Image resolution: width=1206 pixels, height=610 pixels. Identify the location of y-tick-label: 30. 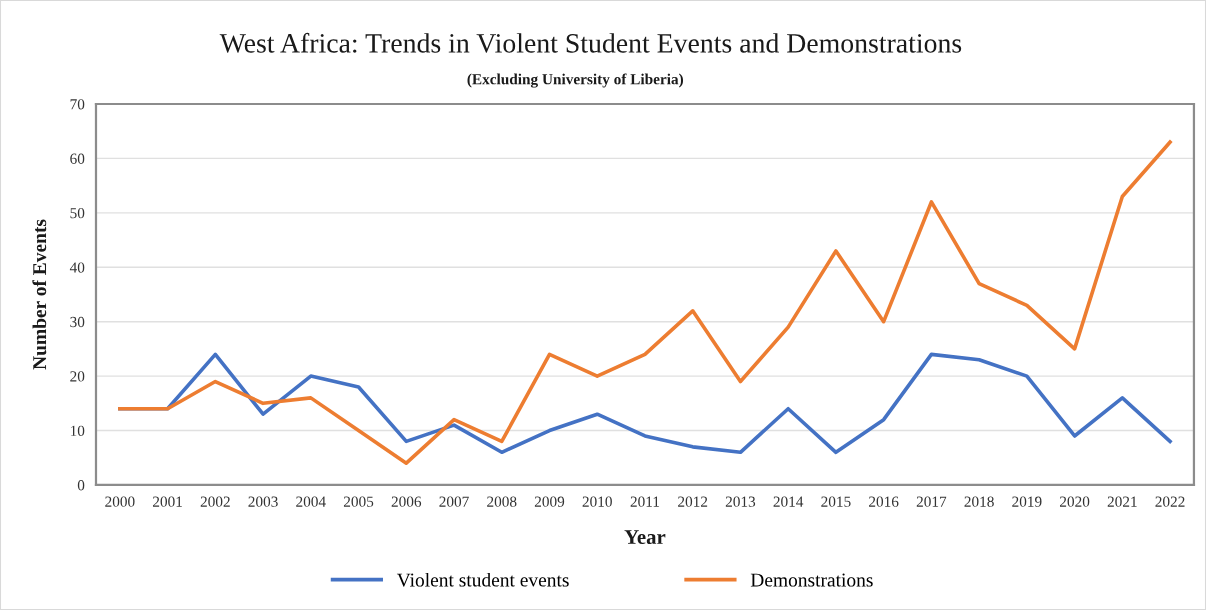
(77, 322).